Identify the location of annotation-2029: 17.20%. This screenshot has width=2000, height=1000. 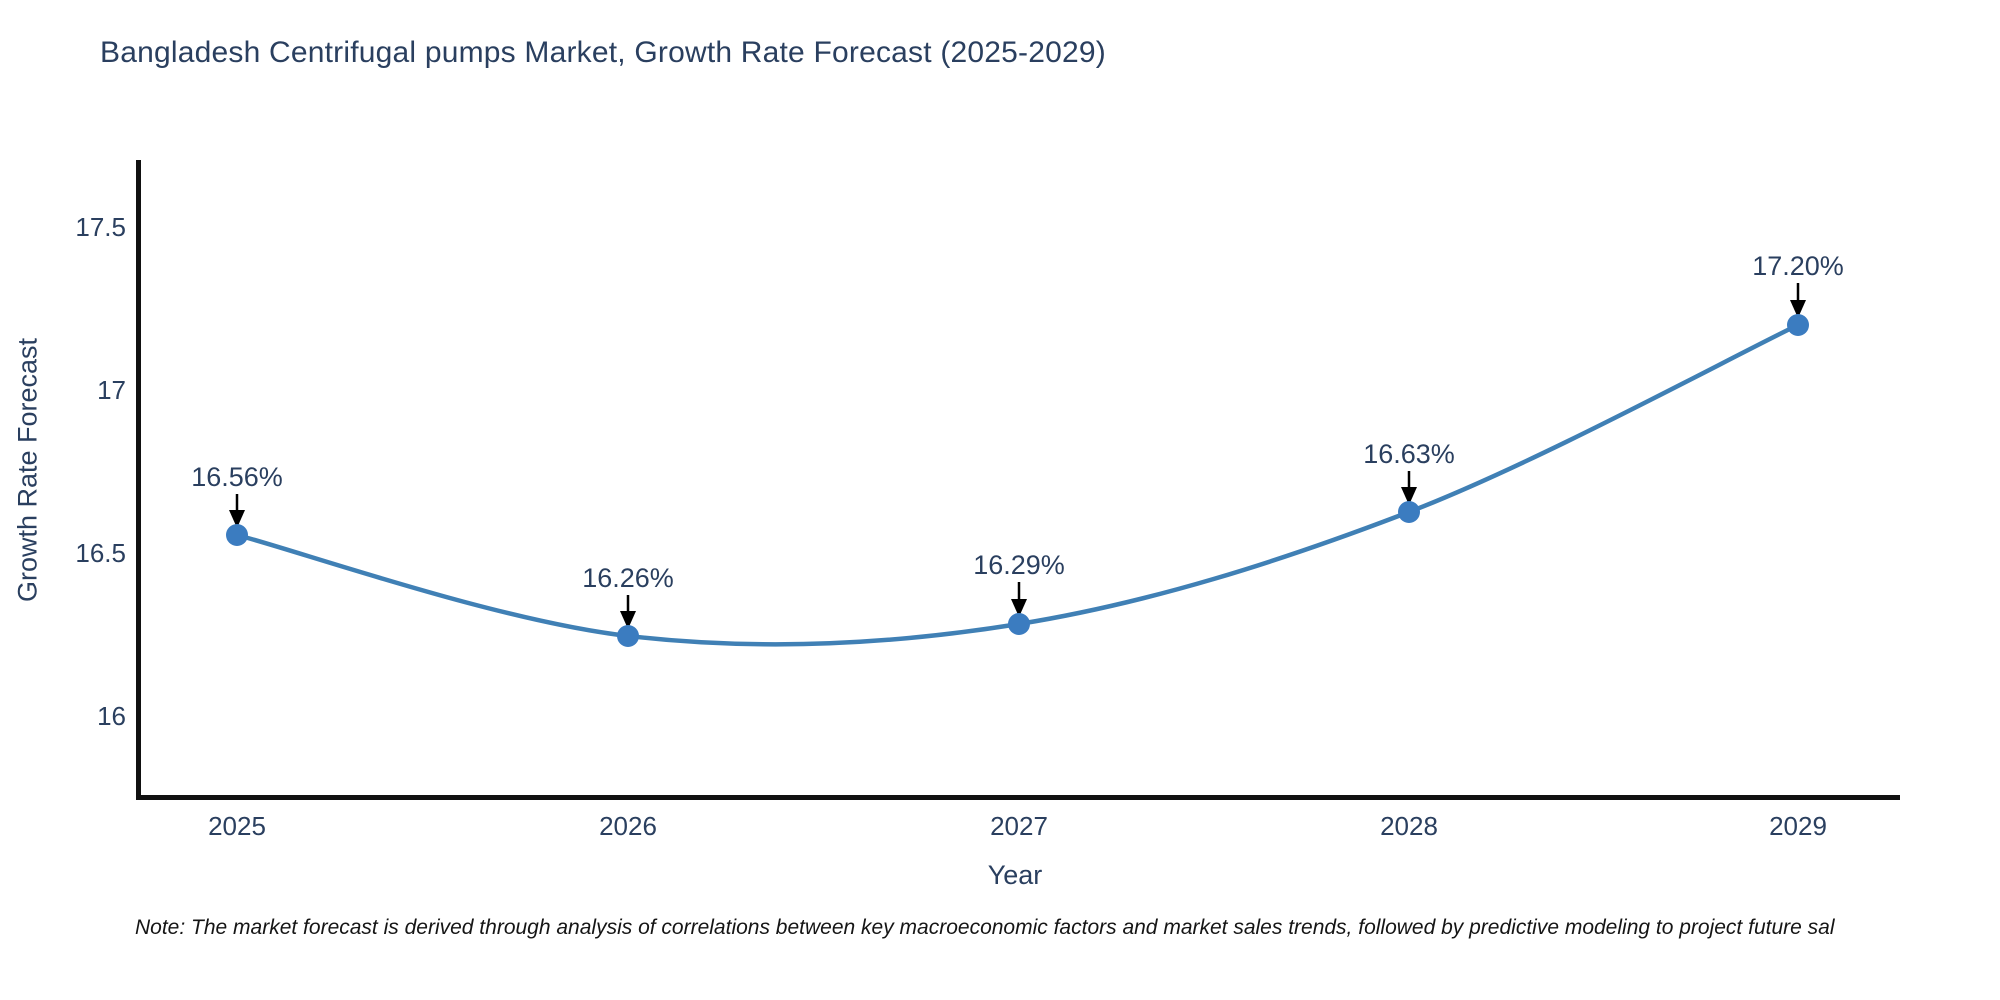
(1798, 266).